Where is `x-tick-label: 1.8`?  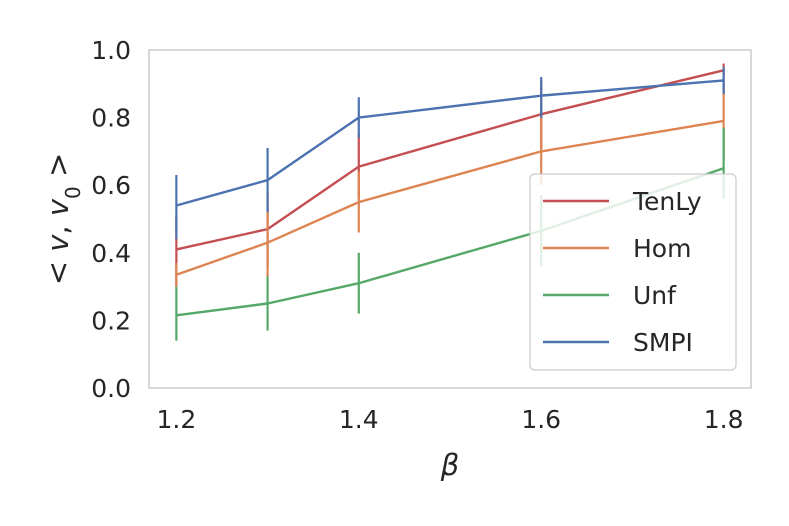
x-tick-label: 1.8 is located at coordinates (724, 419).